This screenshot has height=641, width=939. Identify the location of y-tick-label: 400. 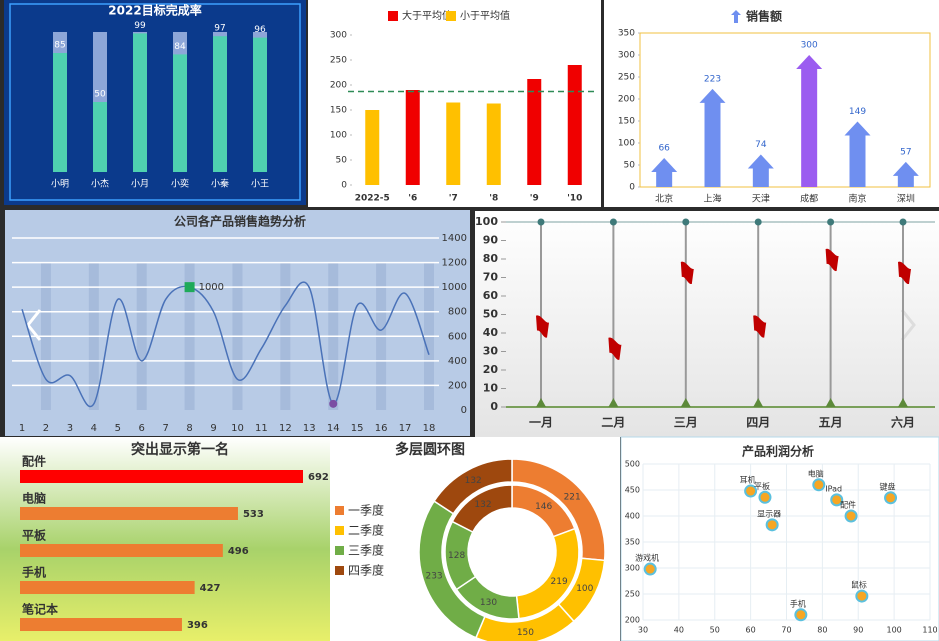
(632, 516).